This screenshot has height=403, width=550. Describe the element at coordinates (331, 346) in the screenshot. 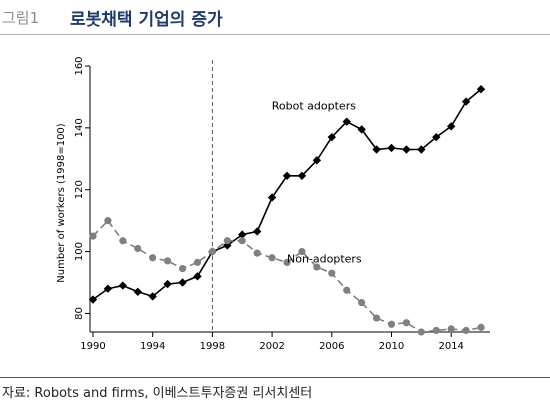

I see `x-tick-label: 2006` at that location.